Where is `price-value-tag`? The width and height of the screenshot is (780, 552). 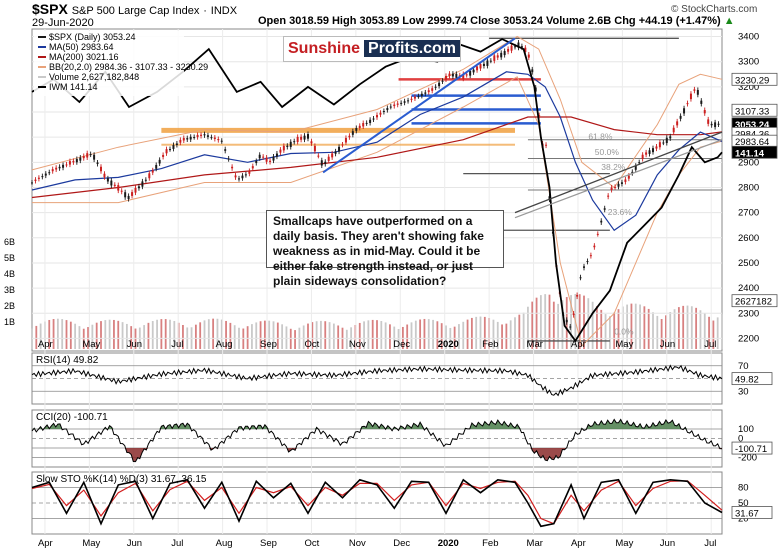
price-value-tag is located at coordinates (754, 110).